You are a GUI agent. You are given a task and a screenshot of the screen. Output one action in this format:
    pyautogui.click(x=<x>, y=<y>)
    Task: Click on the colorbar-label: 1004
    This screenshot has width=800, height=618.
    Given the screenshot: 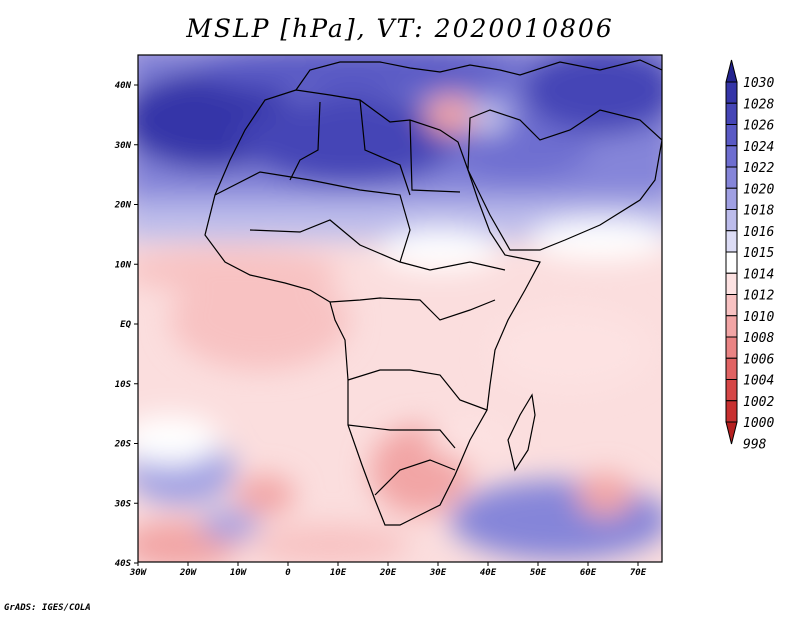 What is the action you would take?
    pyautogui.click(x=758, y=381)
    